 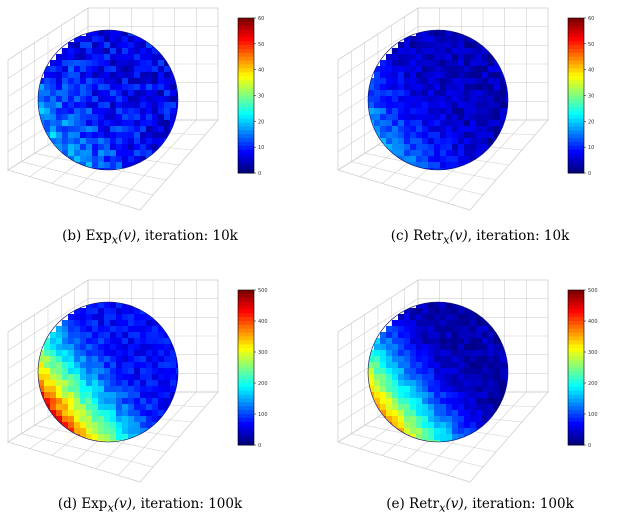 I want to click on caption-label: (e), so click(x=395, y=504).